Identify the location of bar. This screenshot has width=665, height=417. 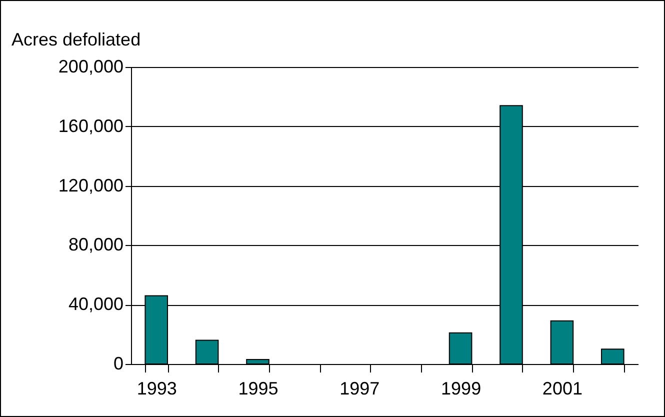
(460, 348).